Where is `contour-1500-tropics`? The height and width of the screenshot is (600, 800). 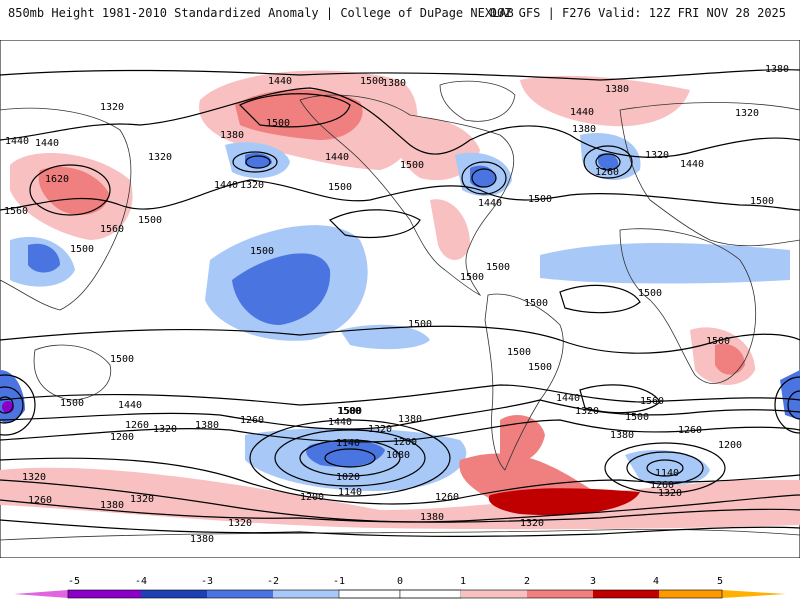 contour-1500-tropics is located at coordinates (400, 339).